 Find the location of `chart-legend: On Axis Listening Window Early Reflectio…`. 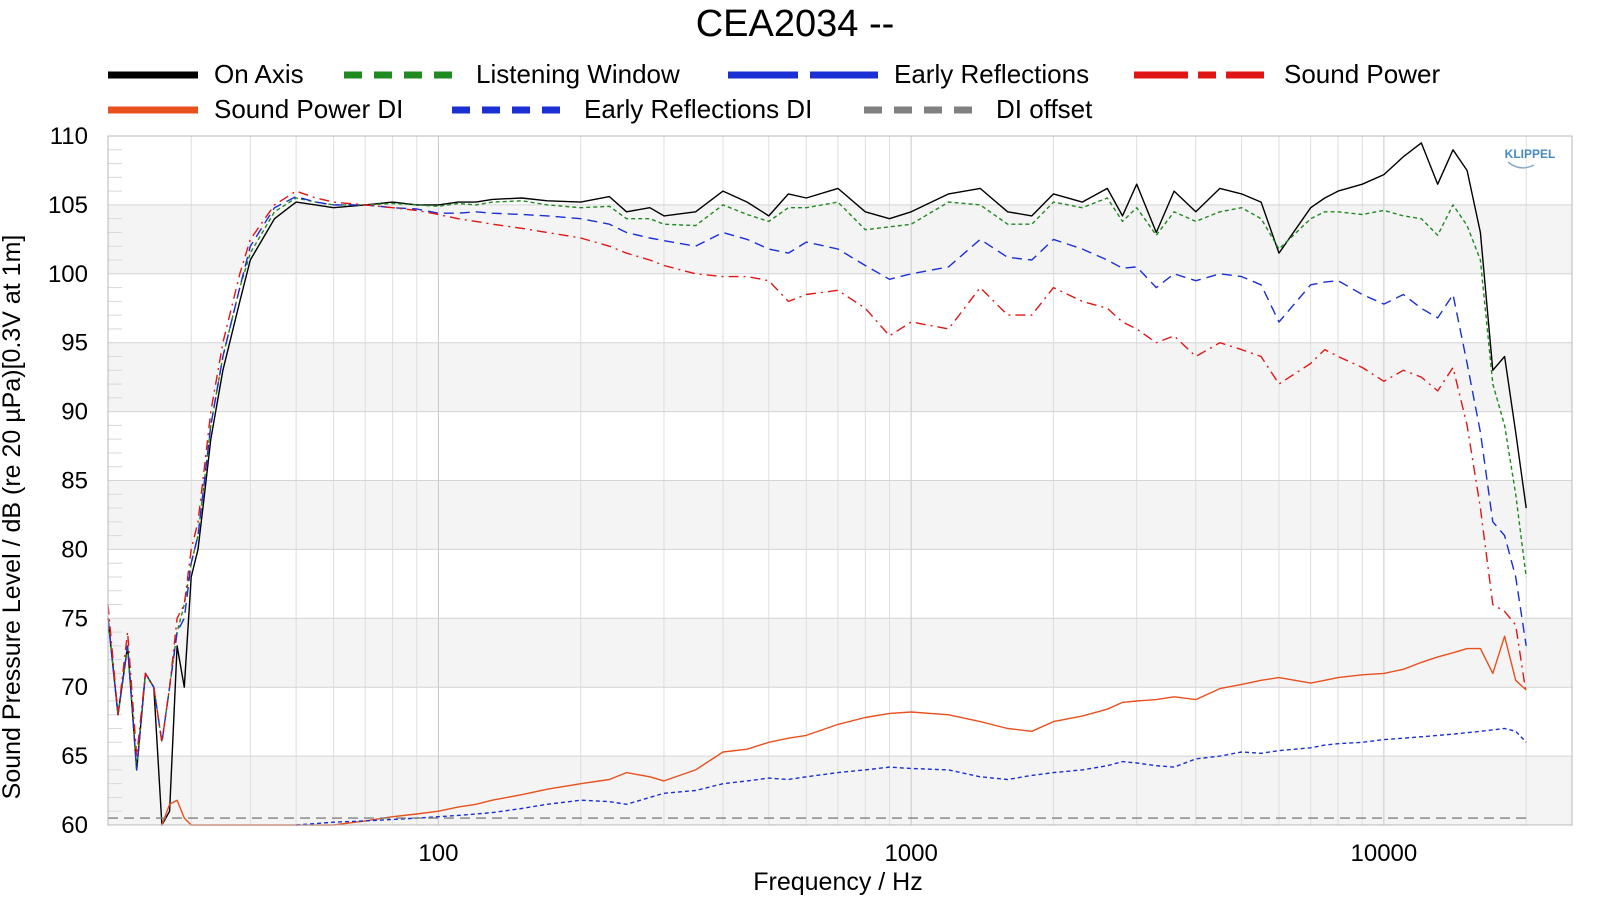

chart-legend: On Axis Listening Window Early Reflectio… is located at coordinates (774, 91).